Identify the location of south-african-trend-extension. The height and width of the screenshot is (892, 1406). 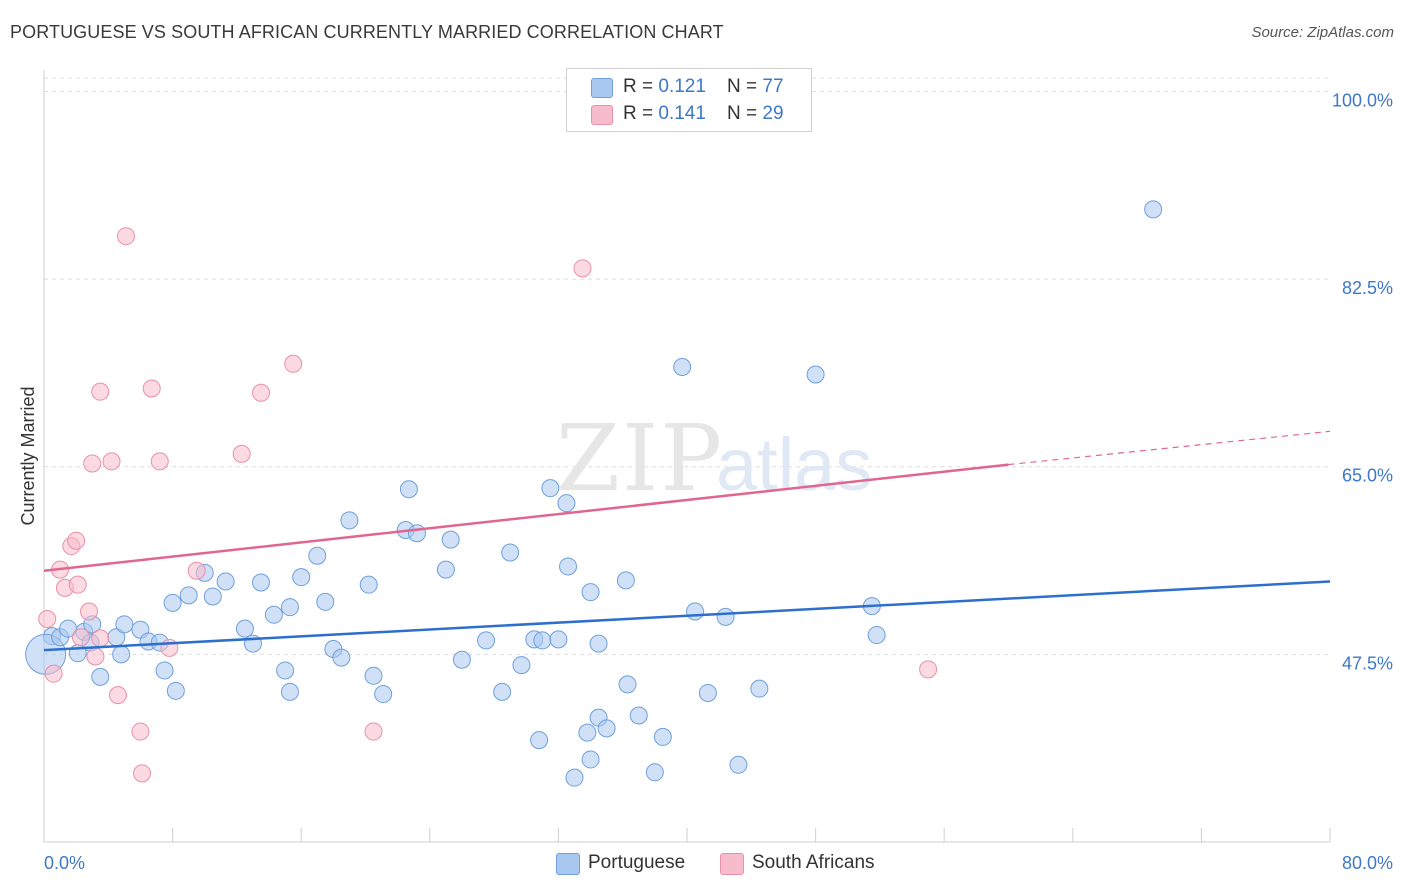
(1169, 448).